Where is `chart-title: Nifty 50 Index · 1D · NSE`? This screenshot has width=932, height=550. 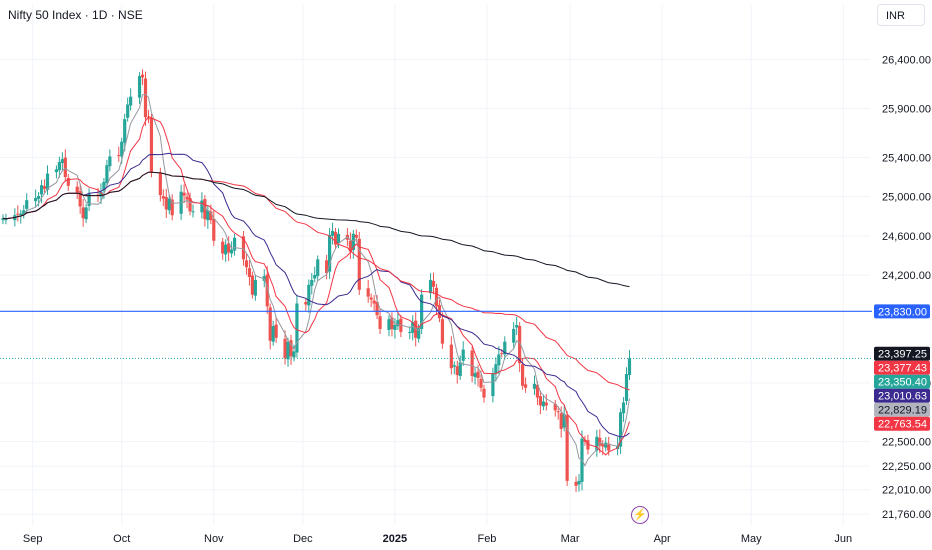
chart-title: Nifty 50 Index · 1D · NSE is located at coordinates (75, 15).